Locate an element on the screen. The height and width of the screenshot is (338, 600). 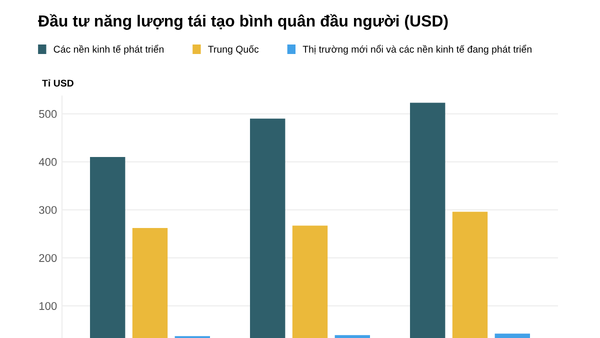
legend-label: Trung Quốc is located at coordinates (233, 50).